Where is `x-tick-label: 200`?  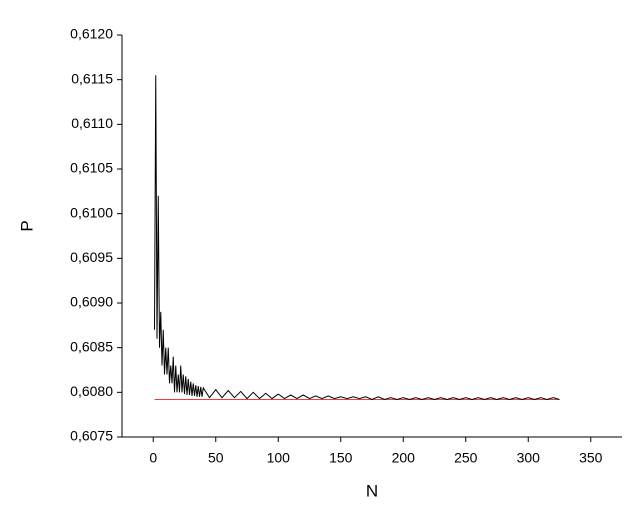
x-tick-label: 200 is located at coordinates (404, 458).